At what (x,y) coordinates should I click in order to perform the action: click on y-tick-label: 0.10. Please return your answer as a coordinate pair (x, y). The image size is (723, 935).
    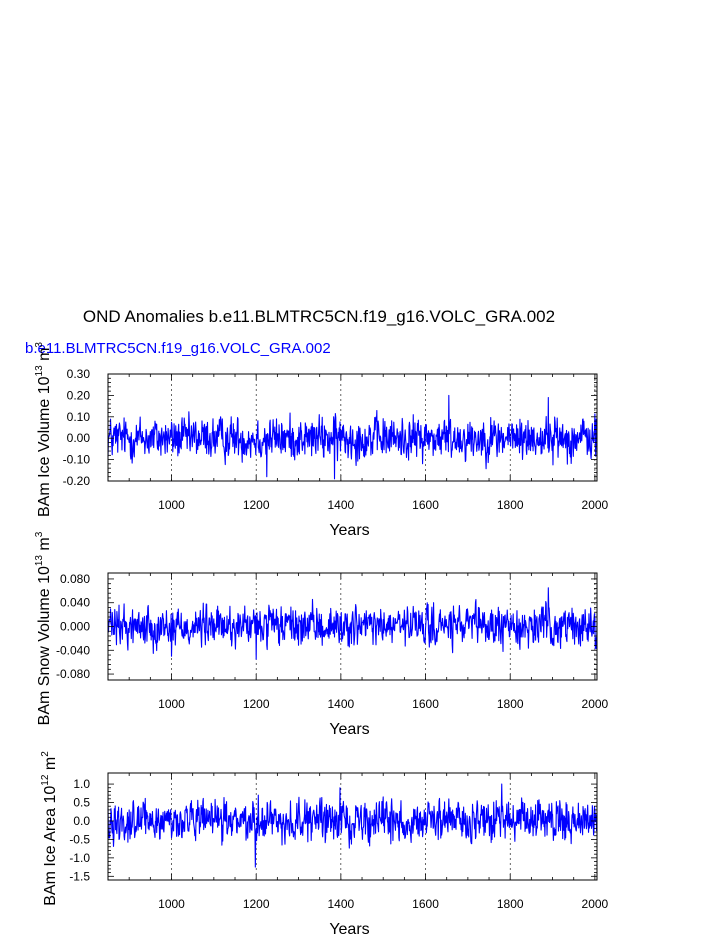
    Looking at the image, I should click on (79, 417).